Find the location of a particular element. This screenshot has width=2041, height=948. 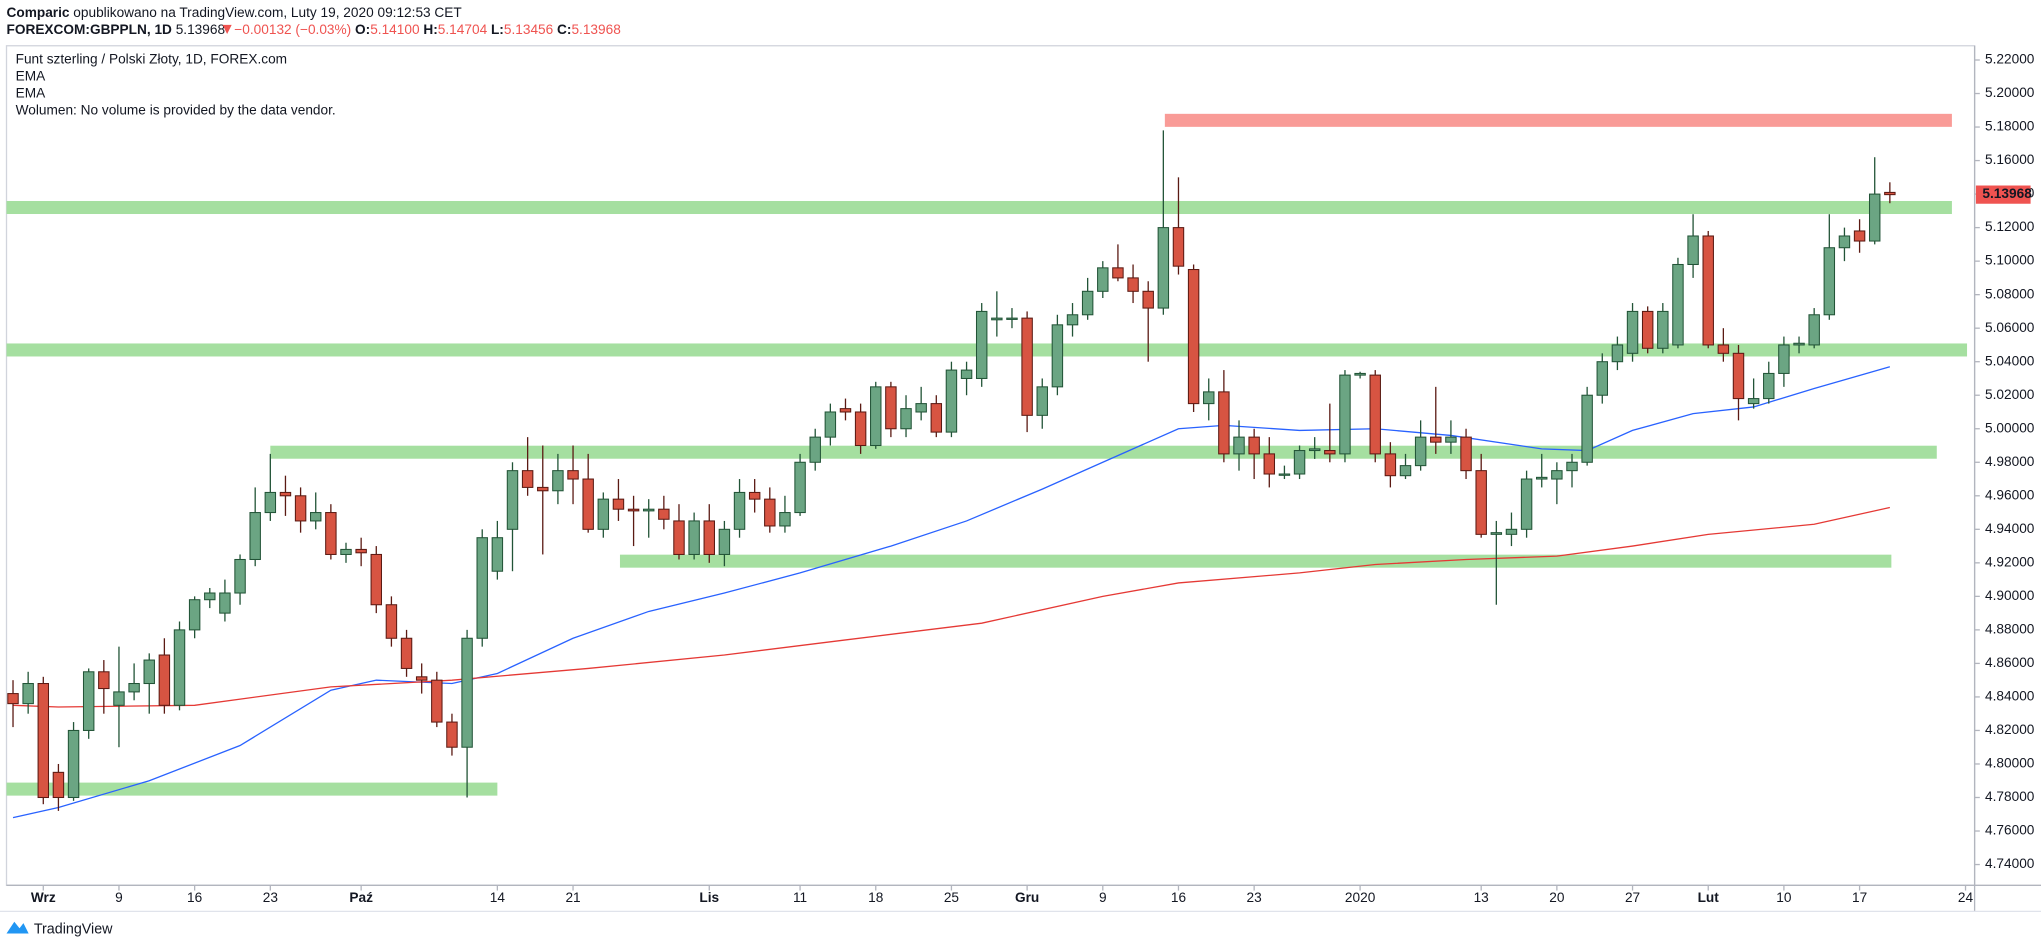

logo is located at coordinates (17, 927).